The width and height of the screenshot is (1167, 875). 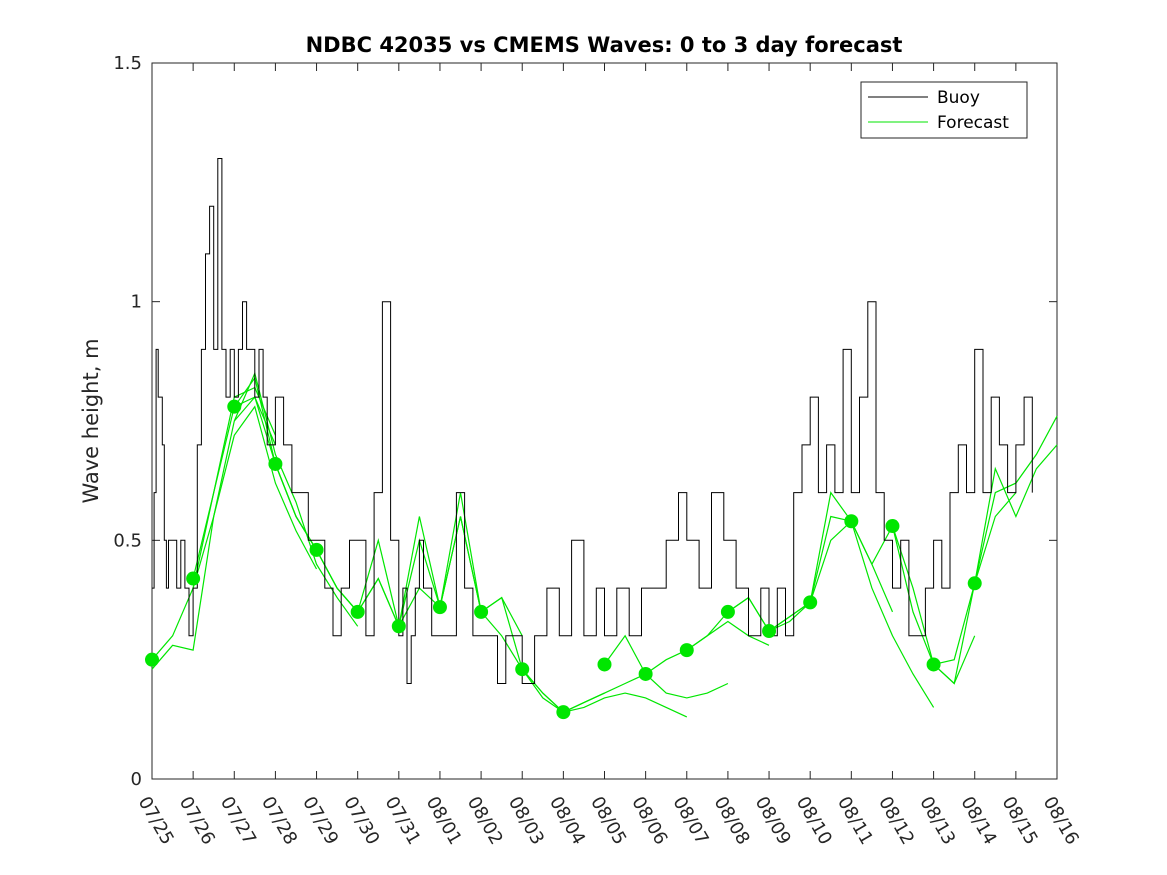 What do you see at coordinates (958, 98) in the screenshot?
I see `legend-buoy-label: Buoy` at bounding box center [958, 98].